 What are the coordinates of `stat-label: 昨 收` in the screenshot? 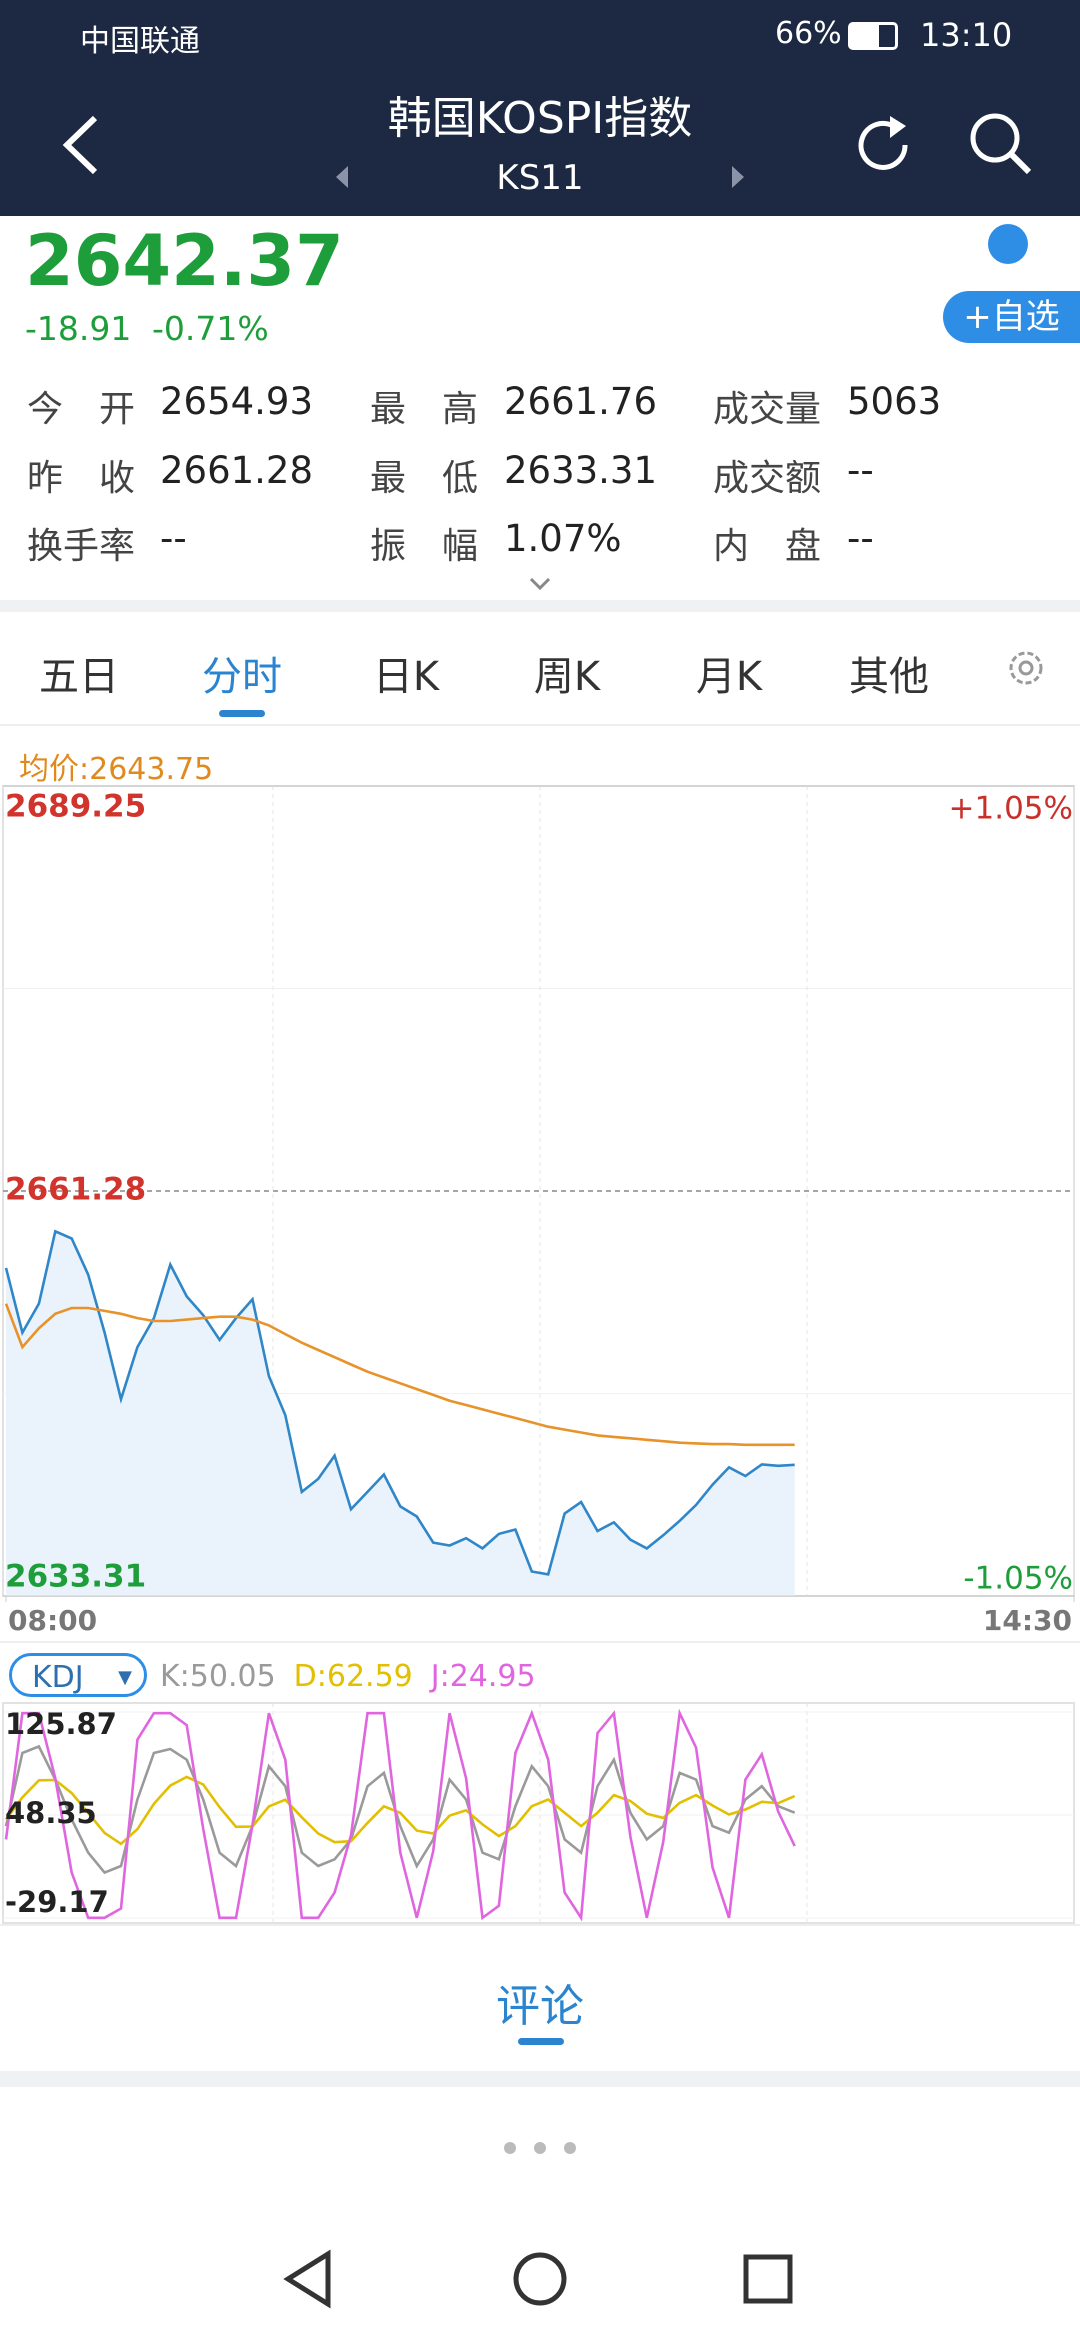 It's located at (81, 478).